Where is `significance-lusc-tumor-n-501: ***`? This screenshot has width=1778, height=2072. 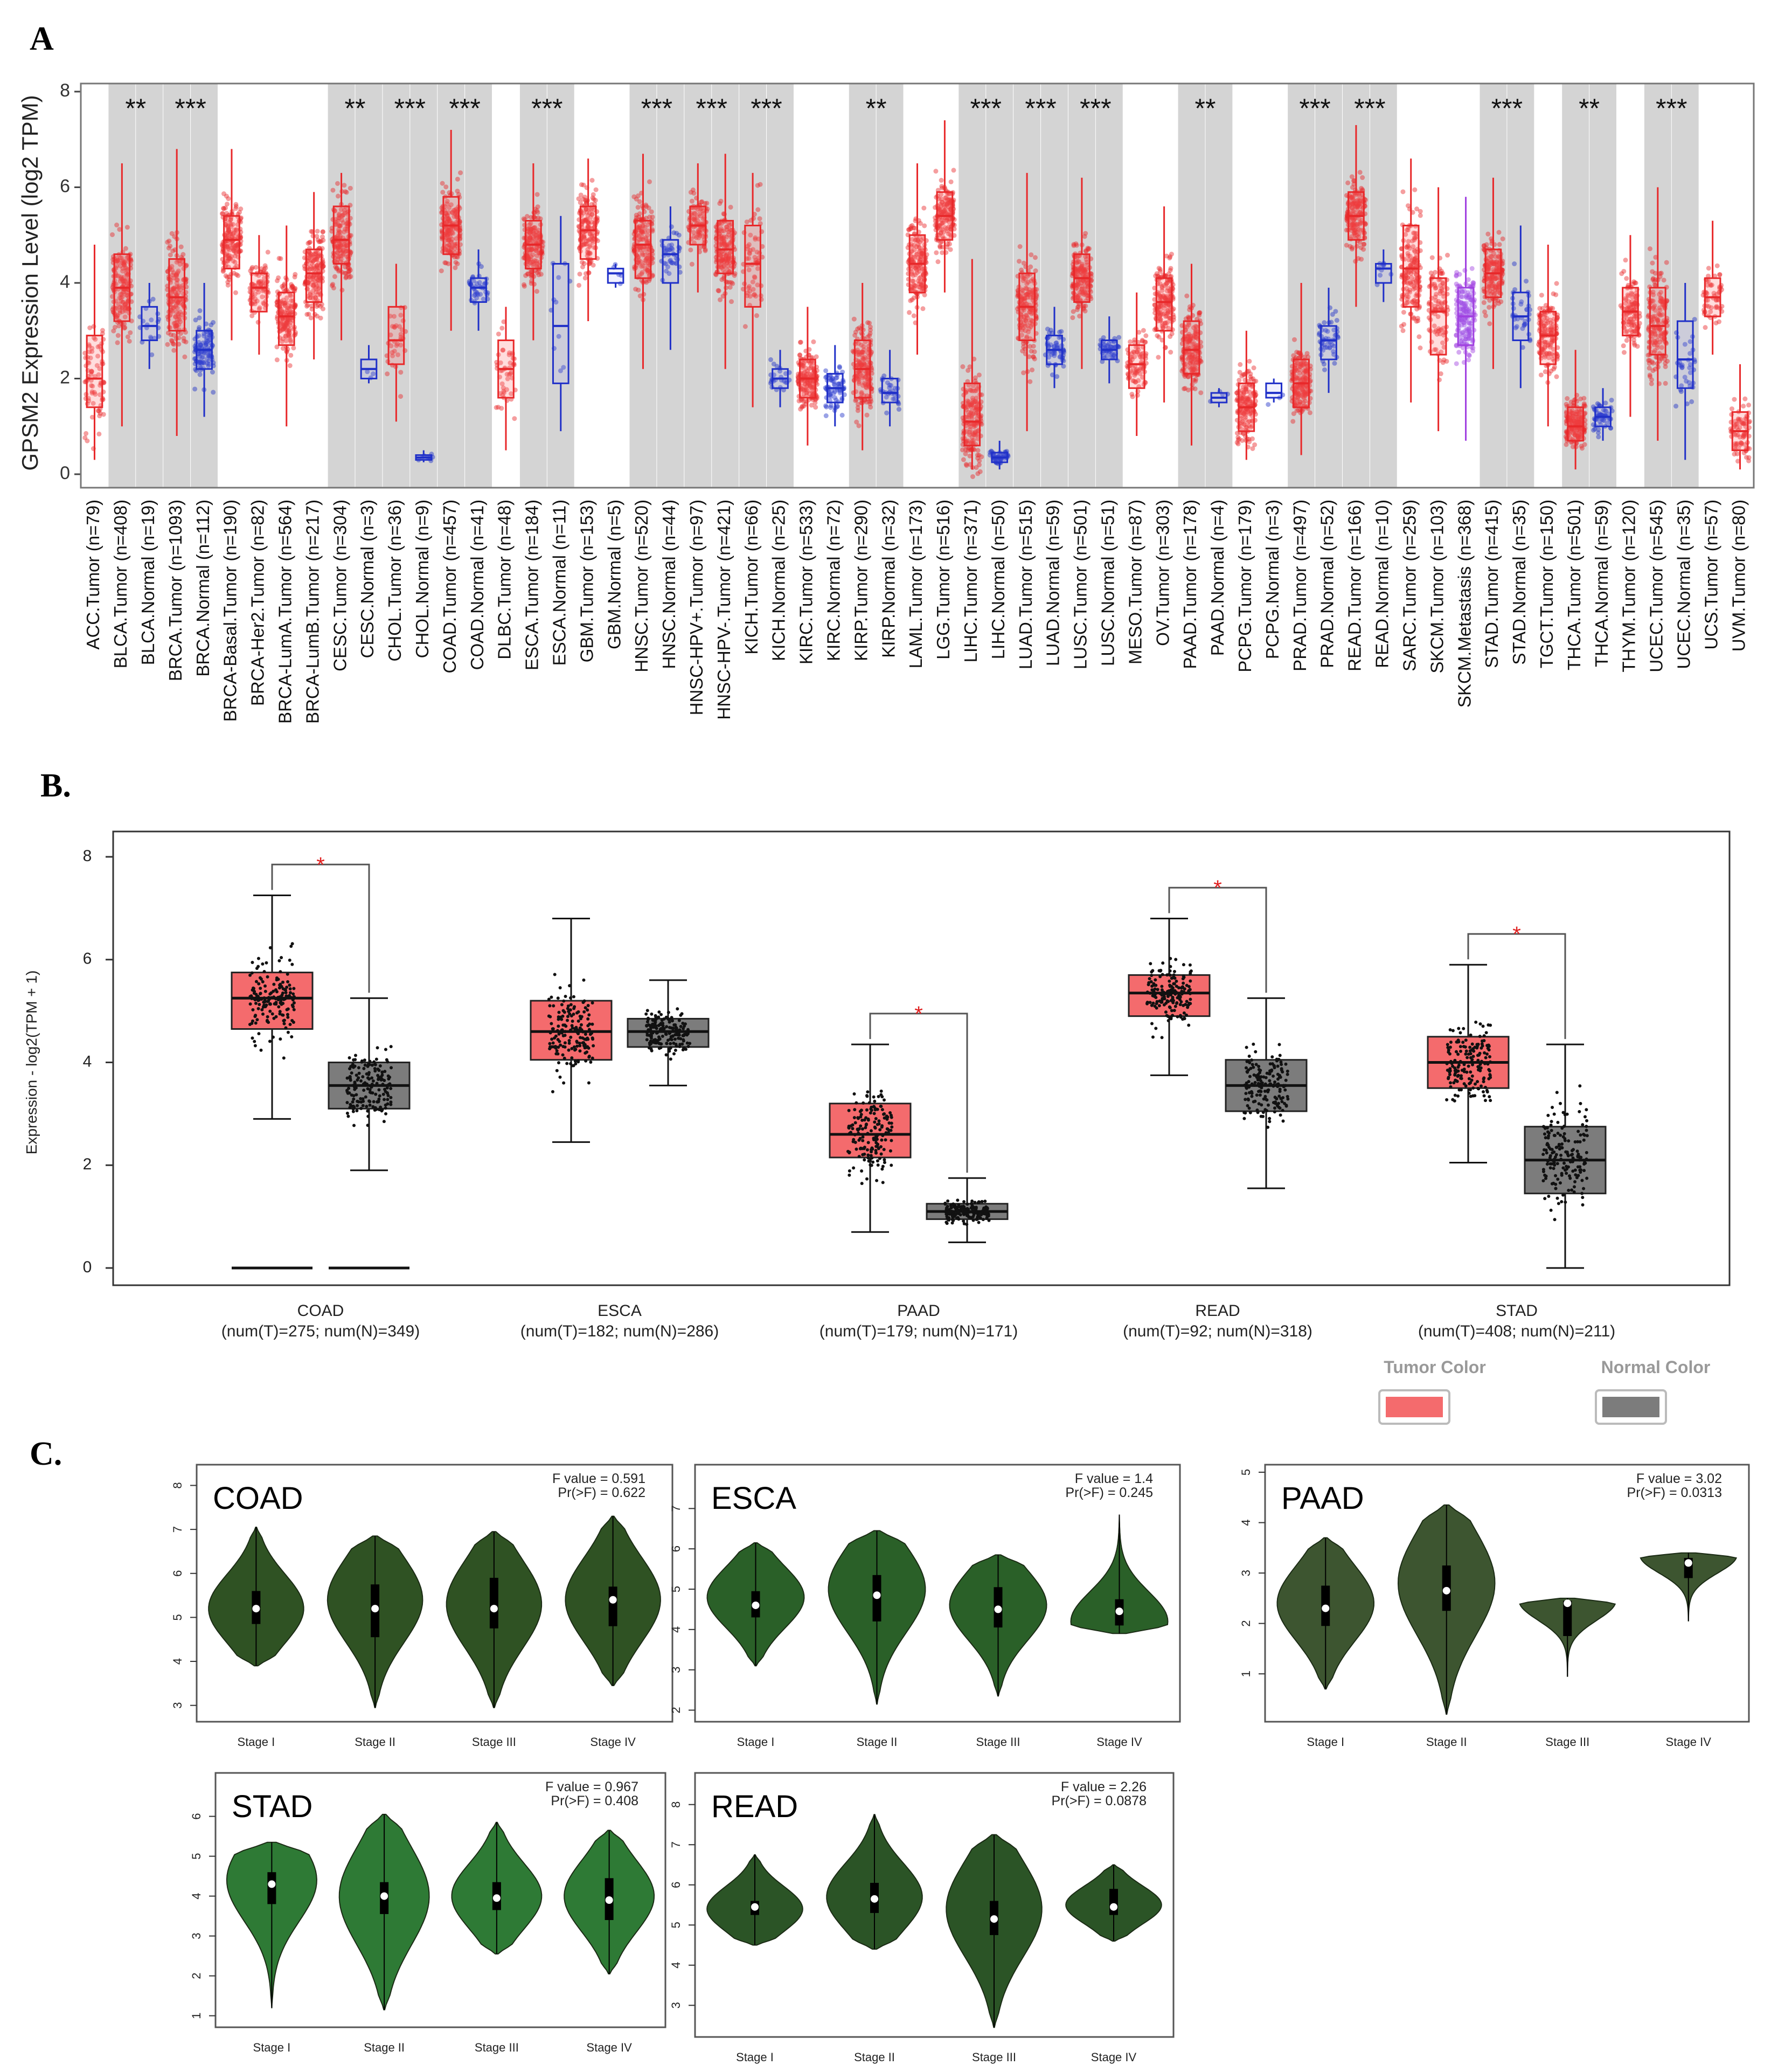
significance-lusc-tumor-n-501: *** is located at coordinates (1096, 108).